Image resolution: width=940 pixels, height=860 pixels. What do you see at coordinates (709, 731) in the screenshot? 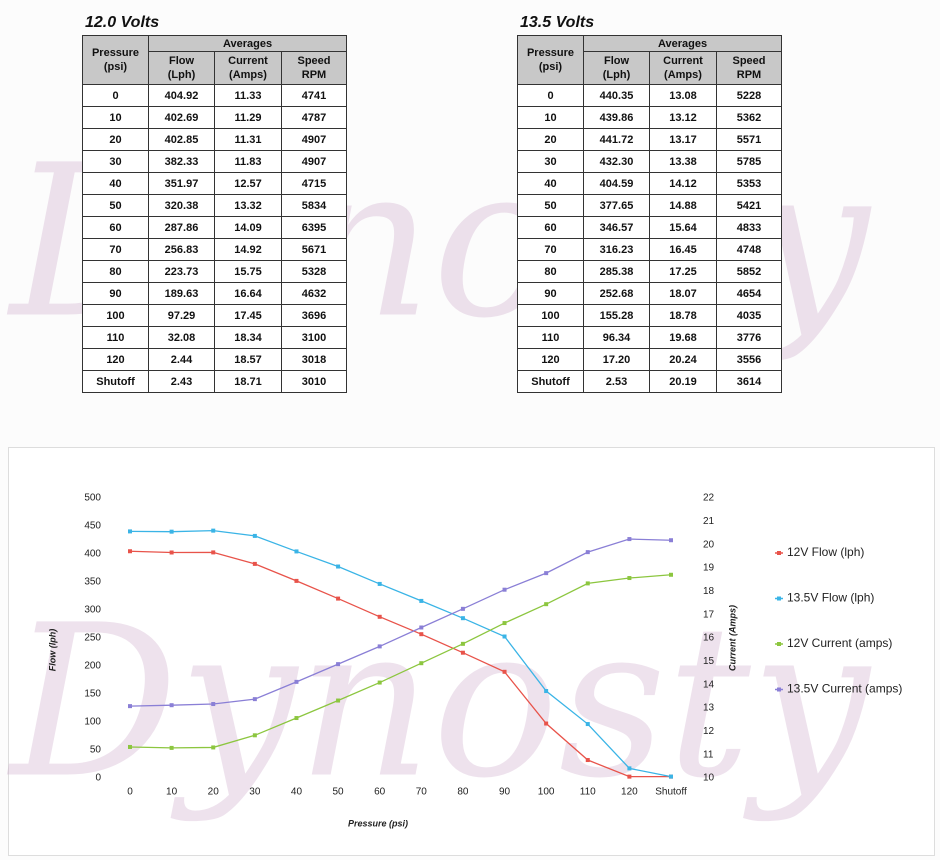
I see `y2-tick-label: 12` at bounding box center [709, 731].